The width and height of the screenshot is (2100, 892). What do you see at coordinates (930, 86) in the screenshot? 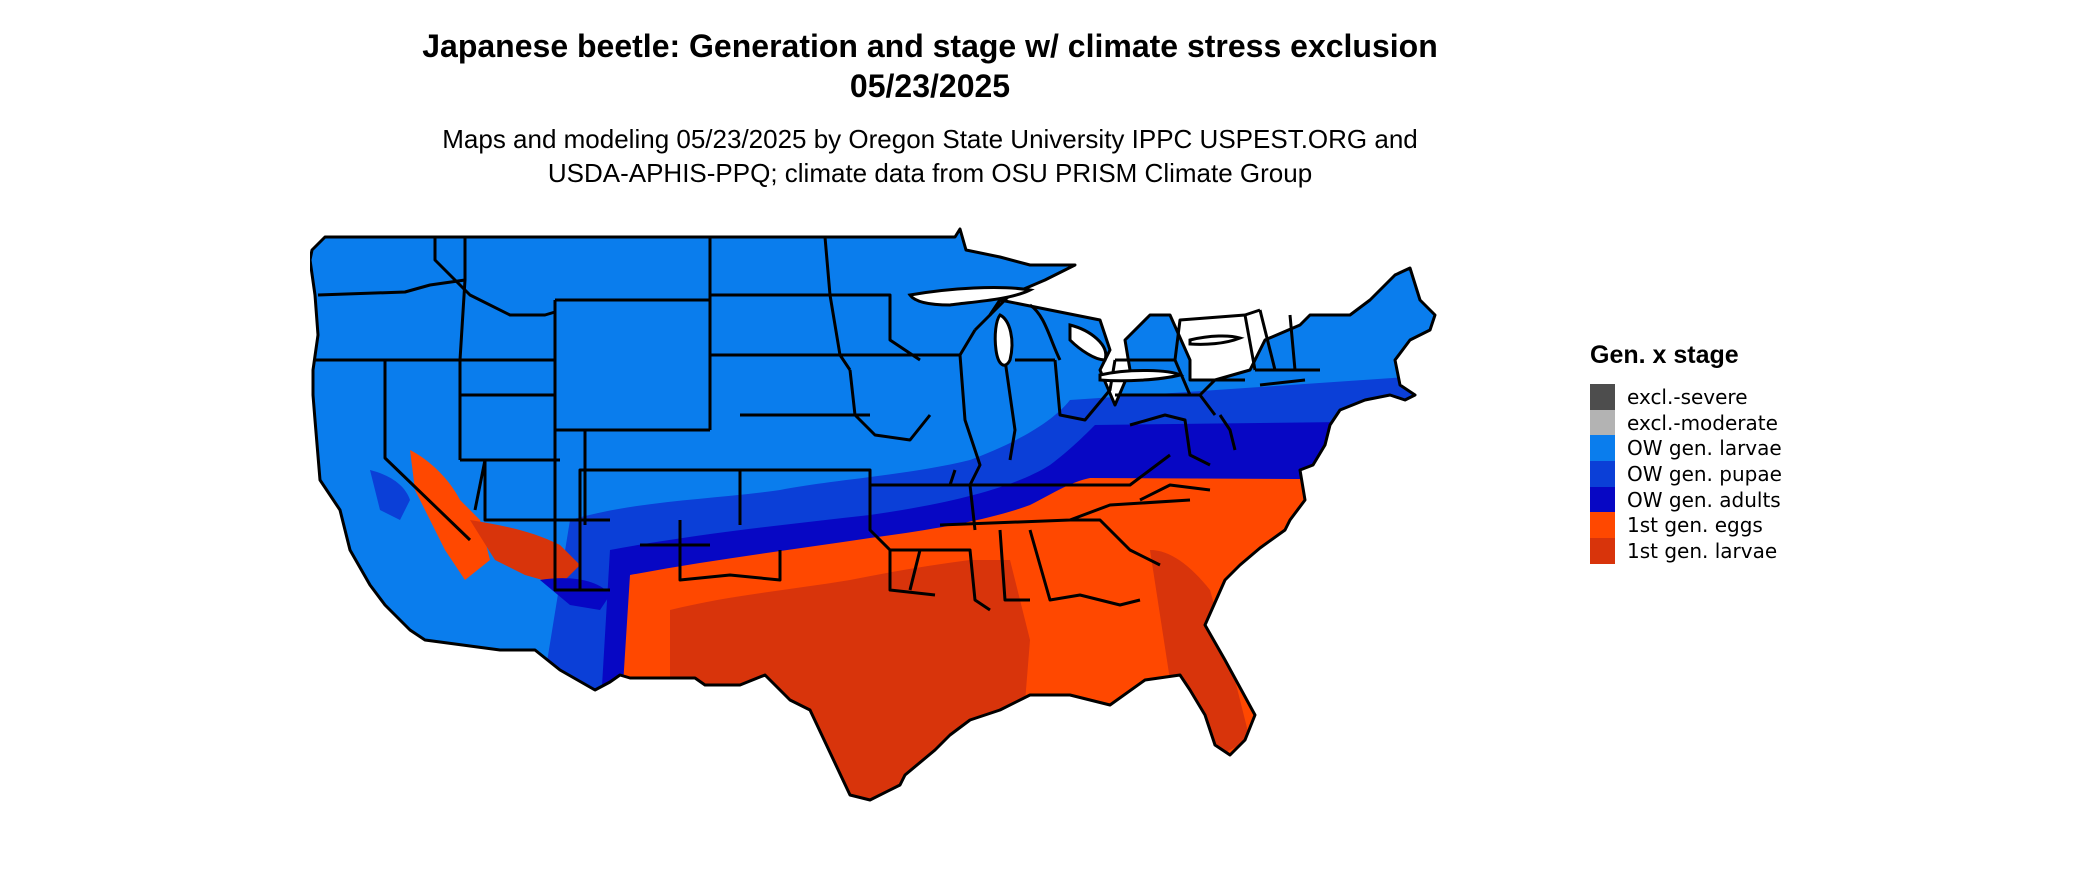
I see `map-date: 05/23/2025` at bounding box center [930, 86].